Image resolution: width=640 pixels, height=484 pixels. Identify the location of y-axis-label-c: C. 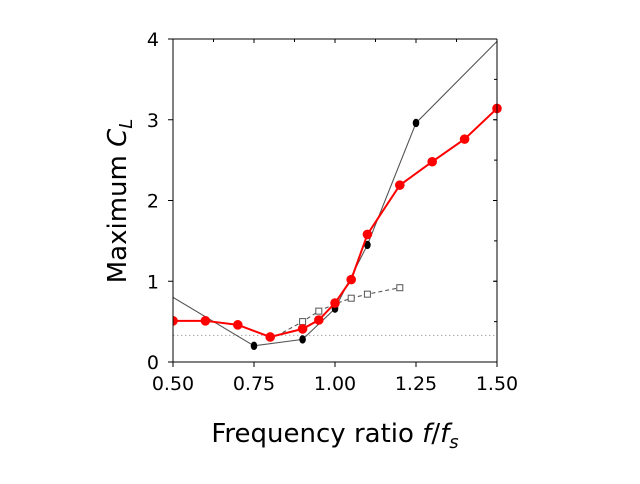
(118, 137).